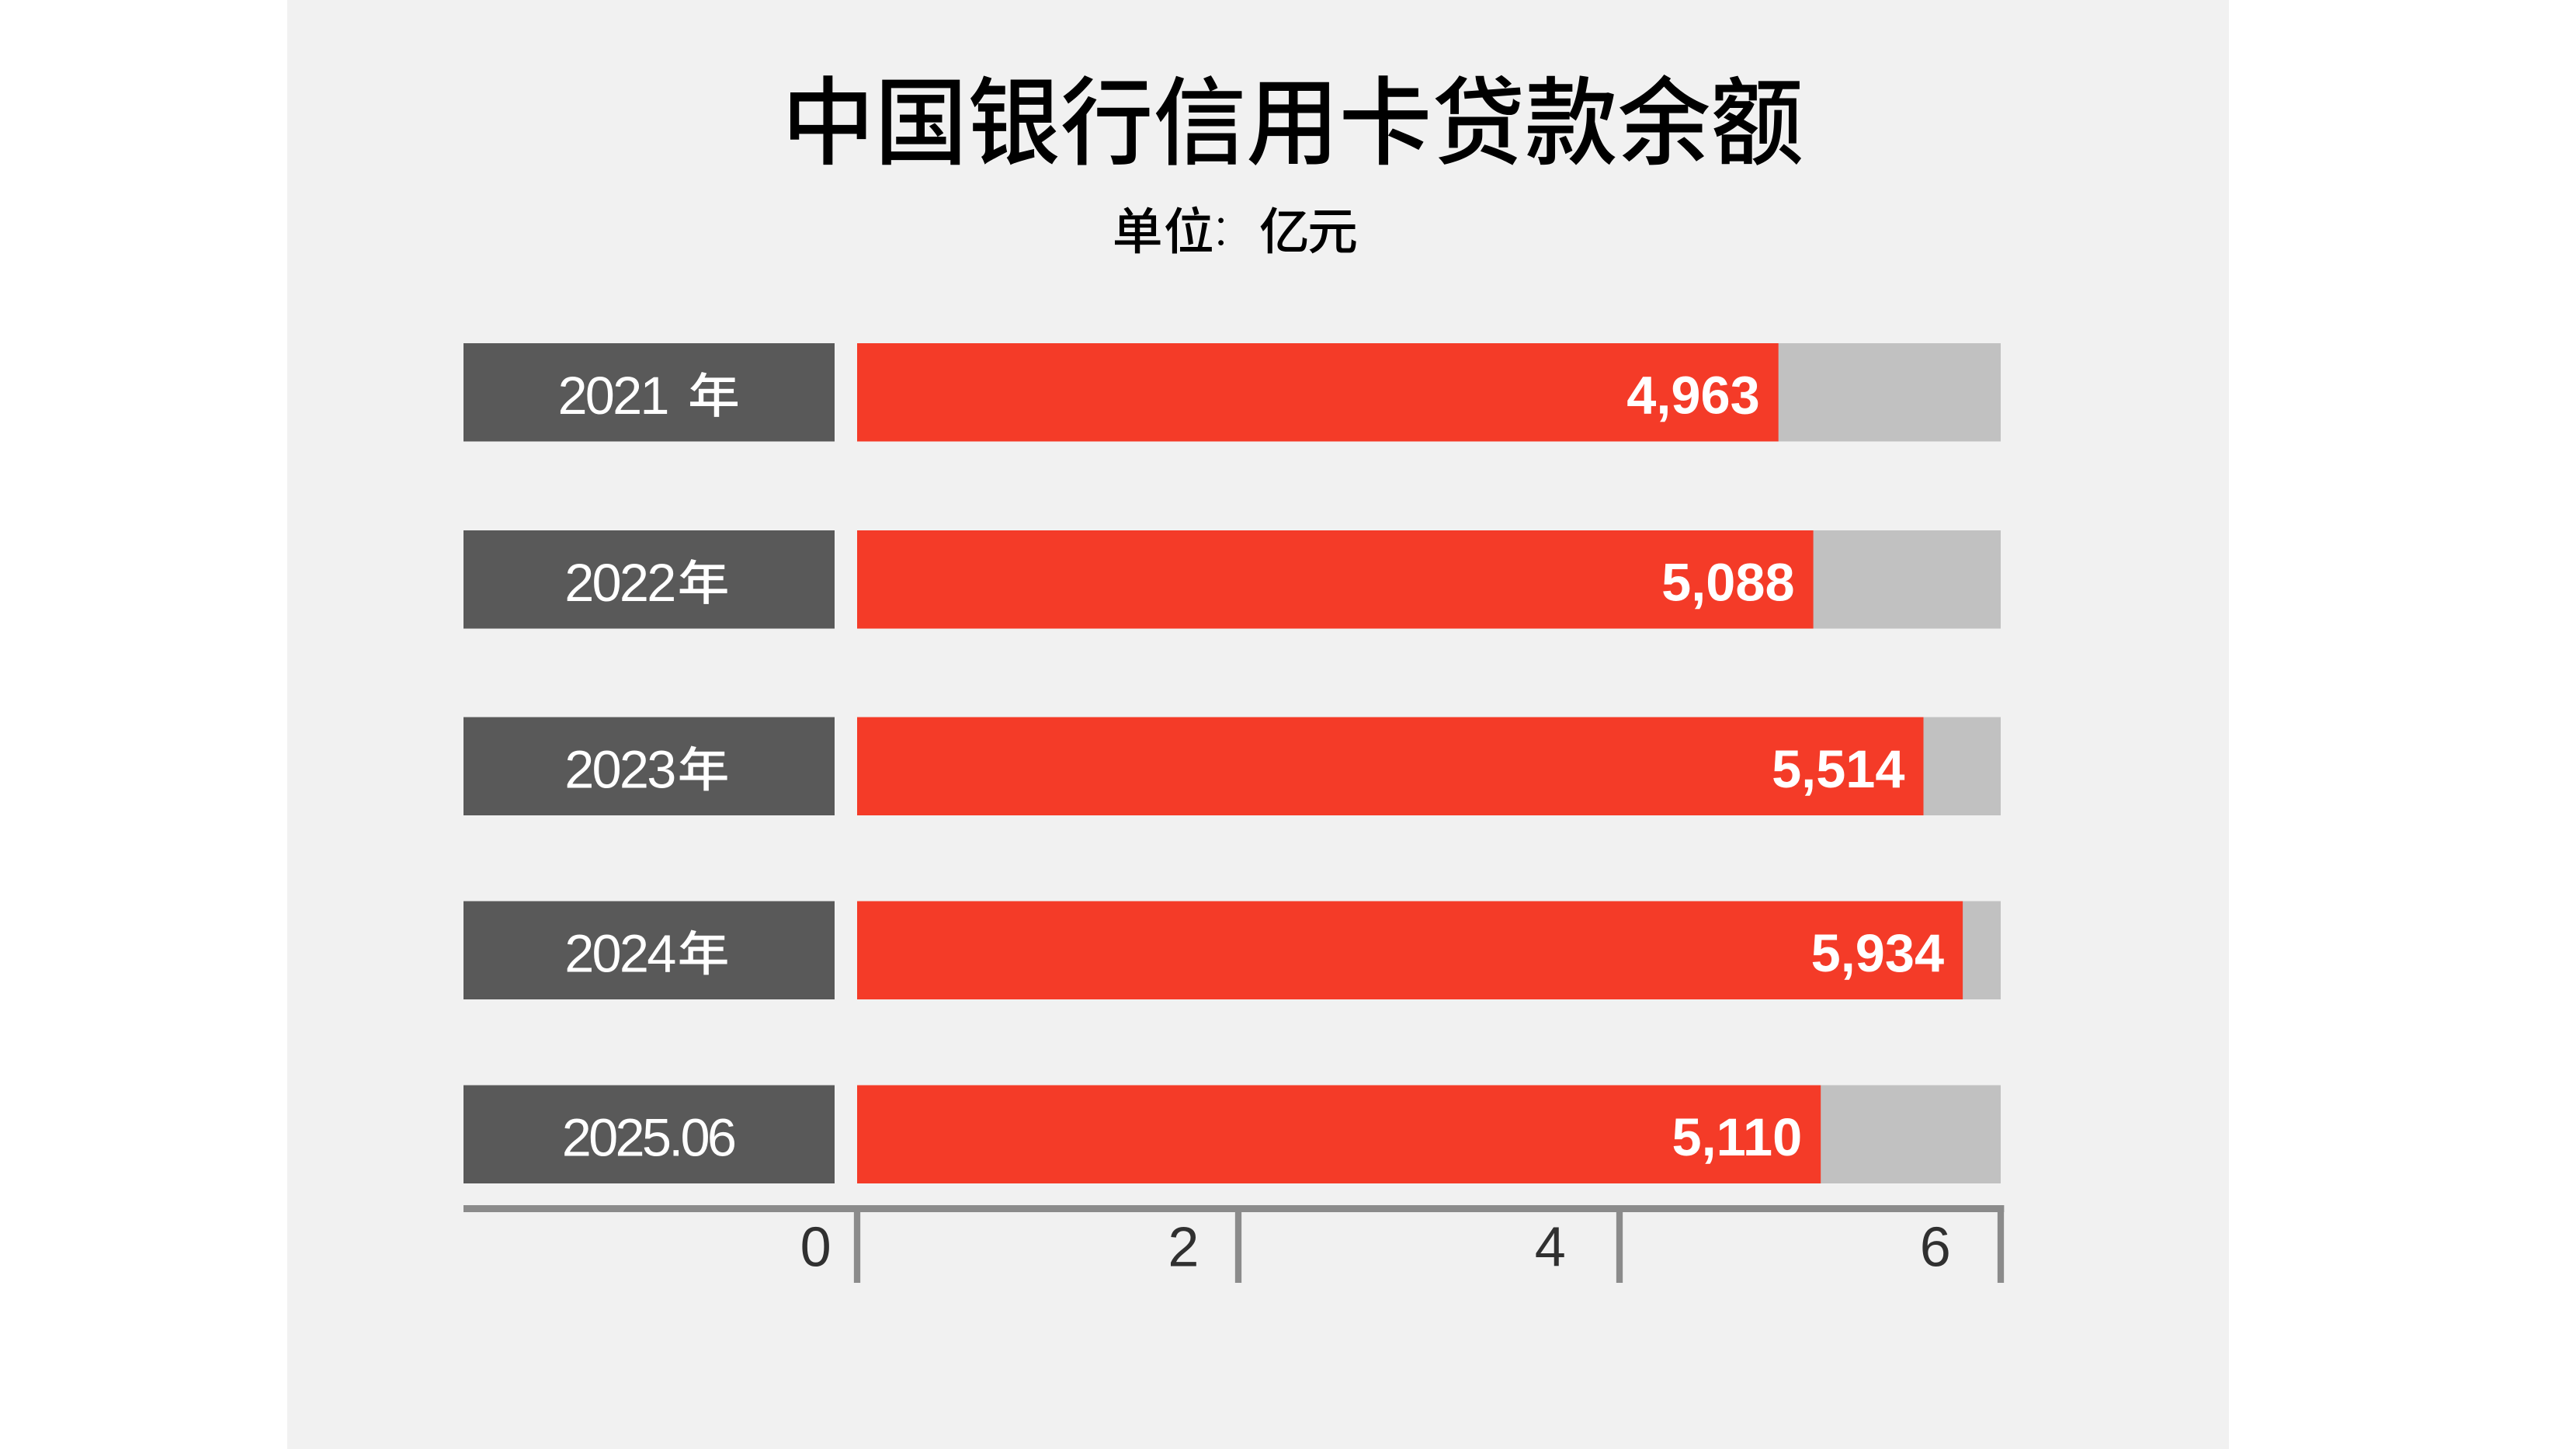 The width and height of the screenshot is (2576, 1449). I want to click on svg-text: 2022, so click(620, 583).